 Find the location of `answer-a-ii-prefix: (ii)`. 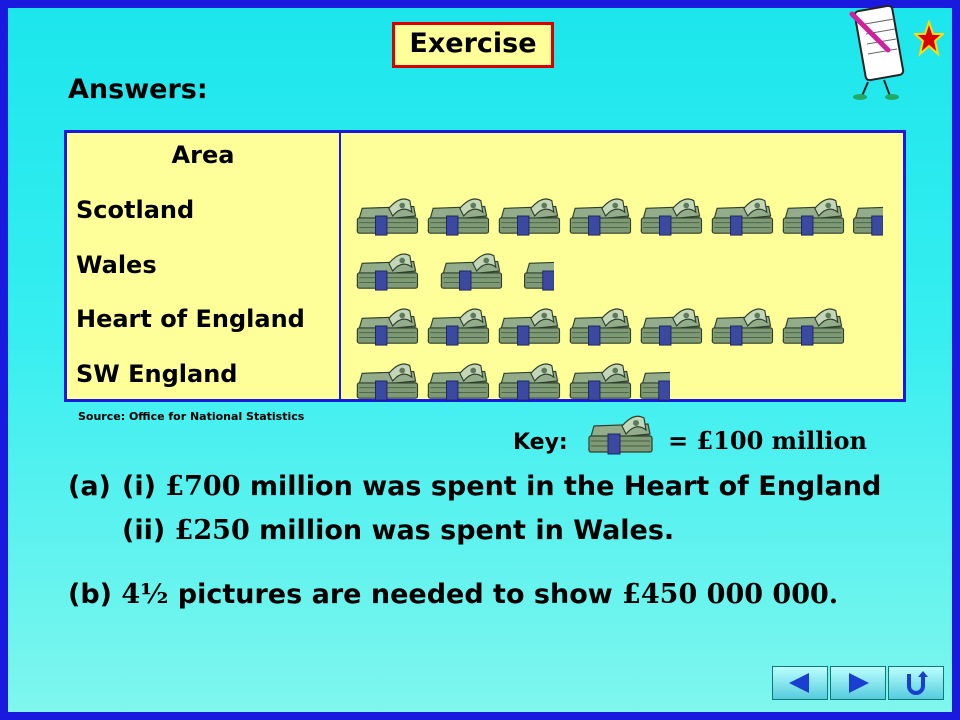

answer-a-ii-prefix: (ii) is located at coordinates (144, 530).